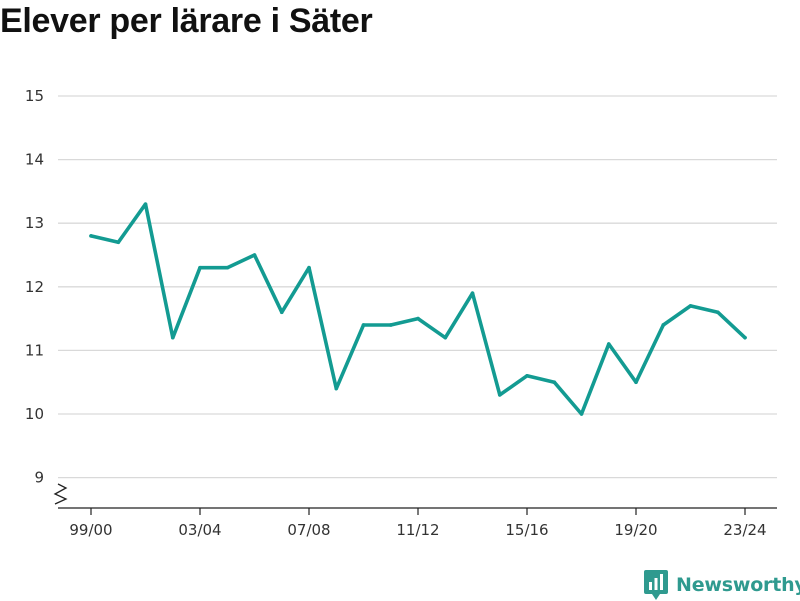  Describe the element at coordinates (415, 496) in the screenshot. I see `x-axis` at that location.